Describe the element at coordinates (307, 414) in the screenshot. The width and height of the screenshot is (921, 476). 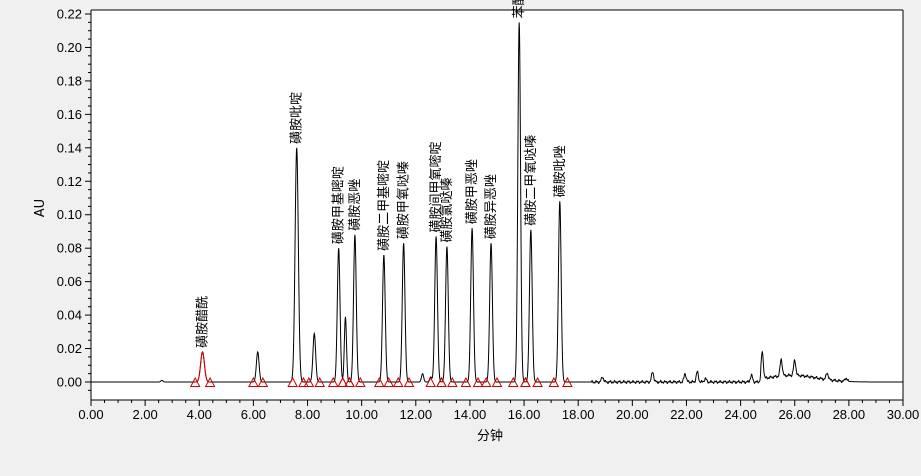
I see `x-tick-label: 8.00` at that location.